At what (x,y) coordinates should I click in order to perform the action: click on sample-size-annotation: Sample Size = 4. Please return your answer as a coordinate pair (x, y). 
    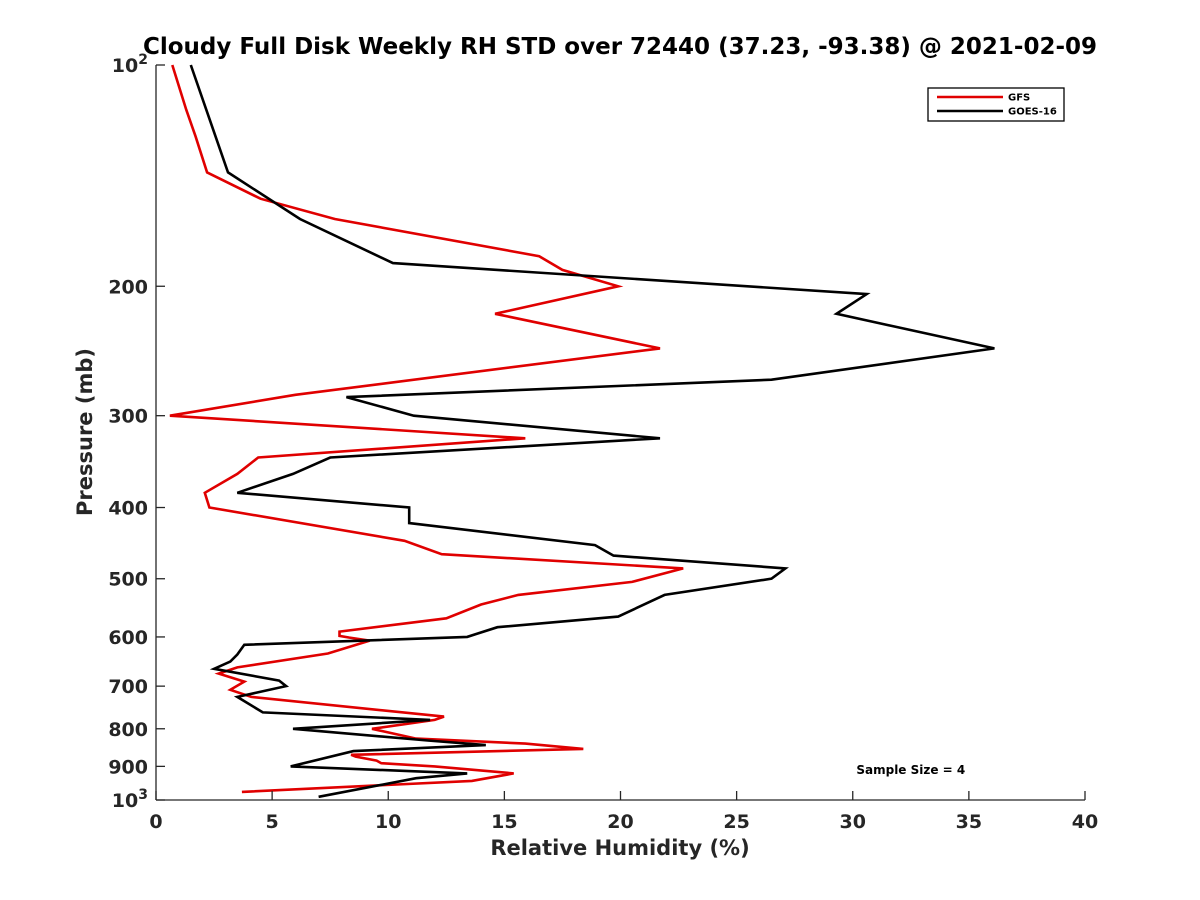
    Looking at the image, I should click on (910, 770).